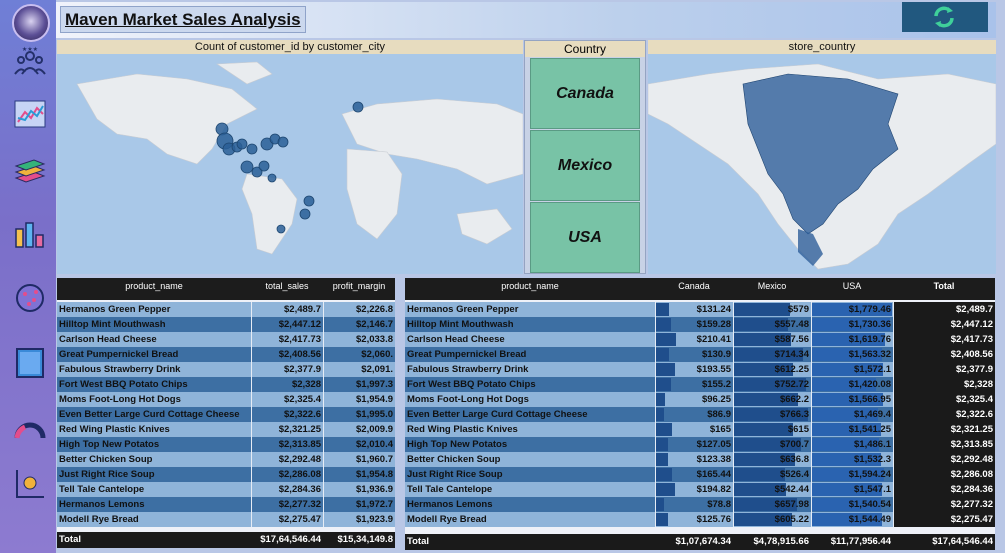 The width and height of the screenshot is (1005, 553). Describe the element at coordinates (30, 233) in the screenshot. I see `bar-chart-icon` at that location.